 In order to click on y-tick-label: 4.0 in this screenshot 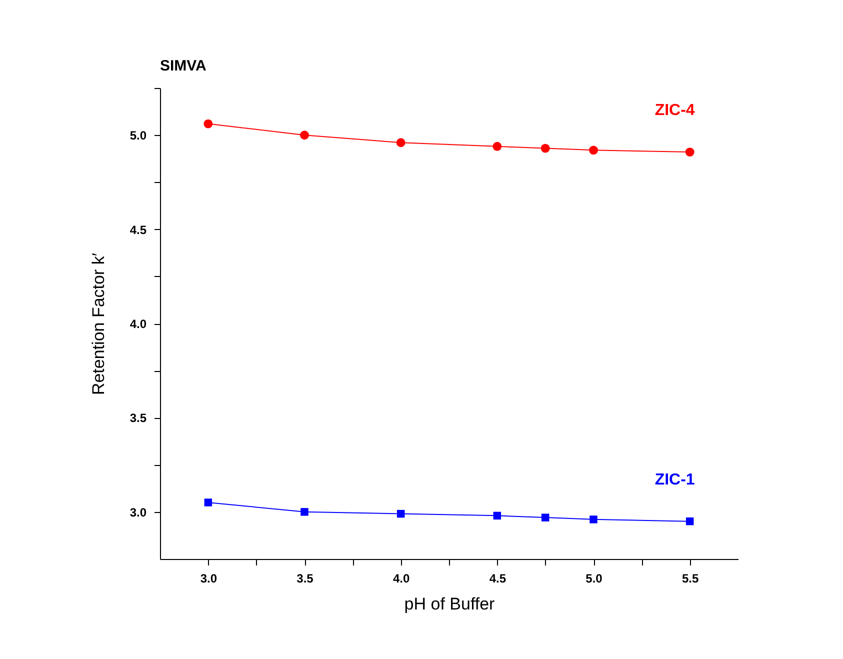, I will do `click(138, 324)`.